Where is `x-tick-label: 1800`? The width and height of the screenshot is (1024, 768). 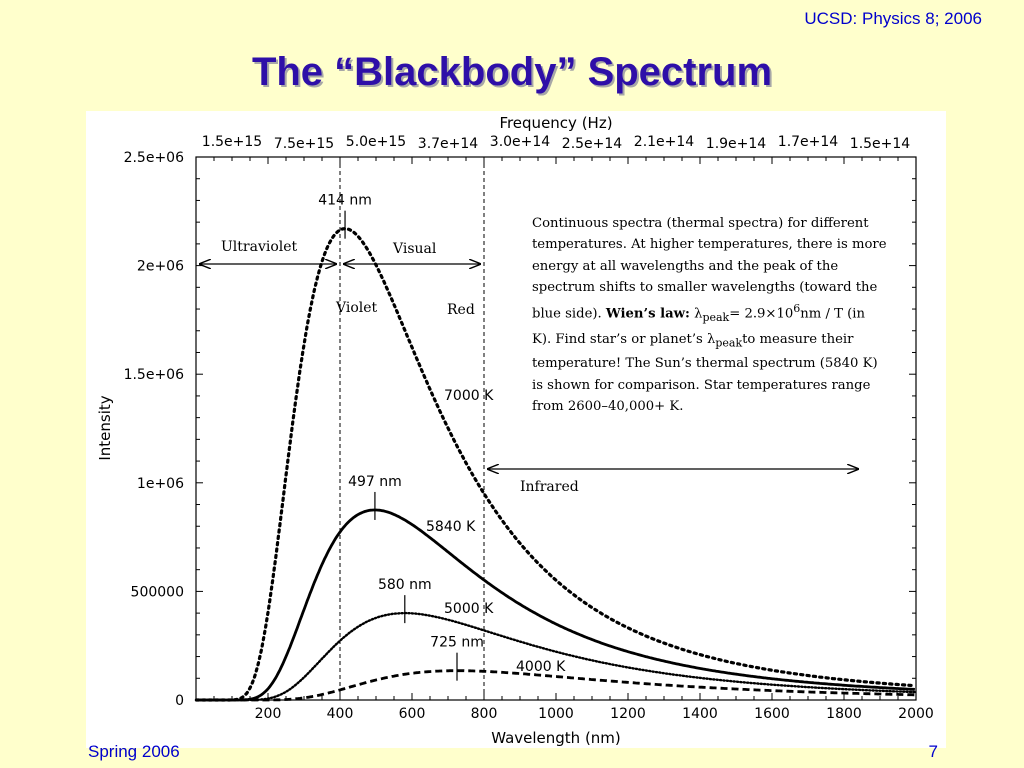 x-tick-label: 1800 is located at coordinates (844, 714).